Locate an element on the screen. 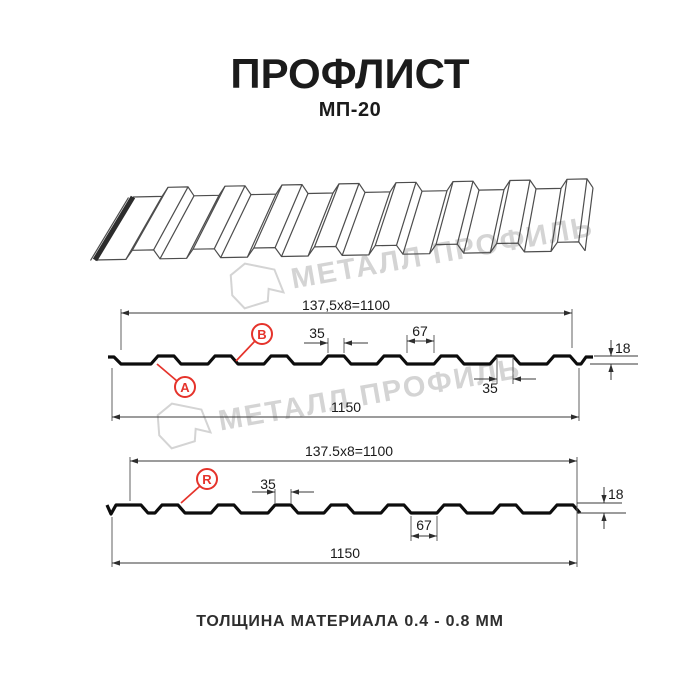 Image resolution: width=700 pixels, height=700 pixels. side-label-a: A is located at coordinates (176, 380).